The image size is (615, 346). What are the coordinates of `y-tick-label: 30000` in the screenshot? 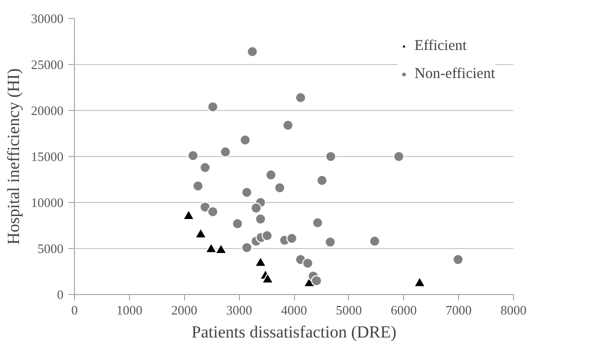 It's located at (47, 18).